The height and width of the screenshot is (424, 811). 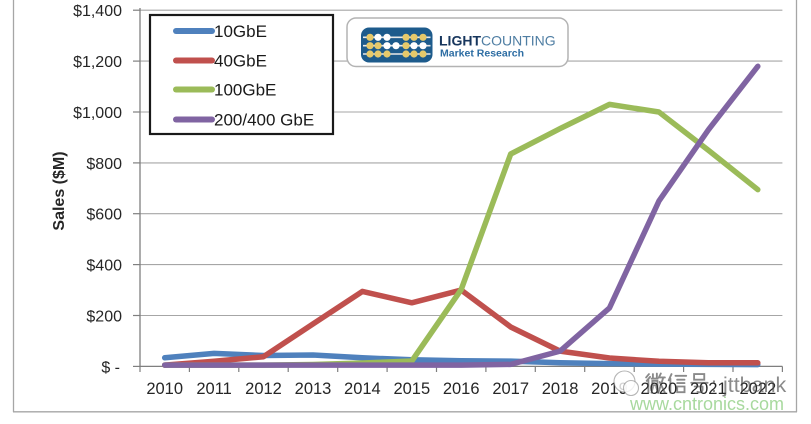 I want to click on svg-text: 2010, so click(x=164, y=389).